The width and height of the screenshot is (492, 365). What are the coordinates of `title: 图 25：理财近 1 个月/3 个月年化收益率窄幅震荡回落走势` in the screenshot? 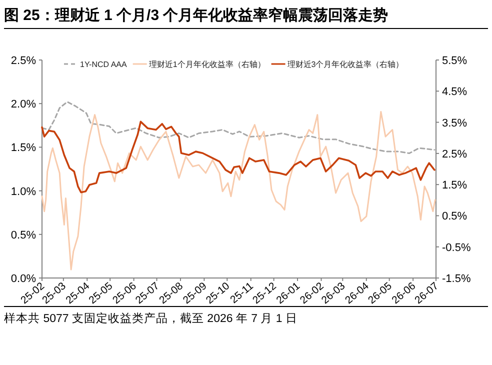 It's located at (246, 18).